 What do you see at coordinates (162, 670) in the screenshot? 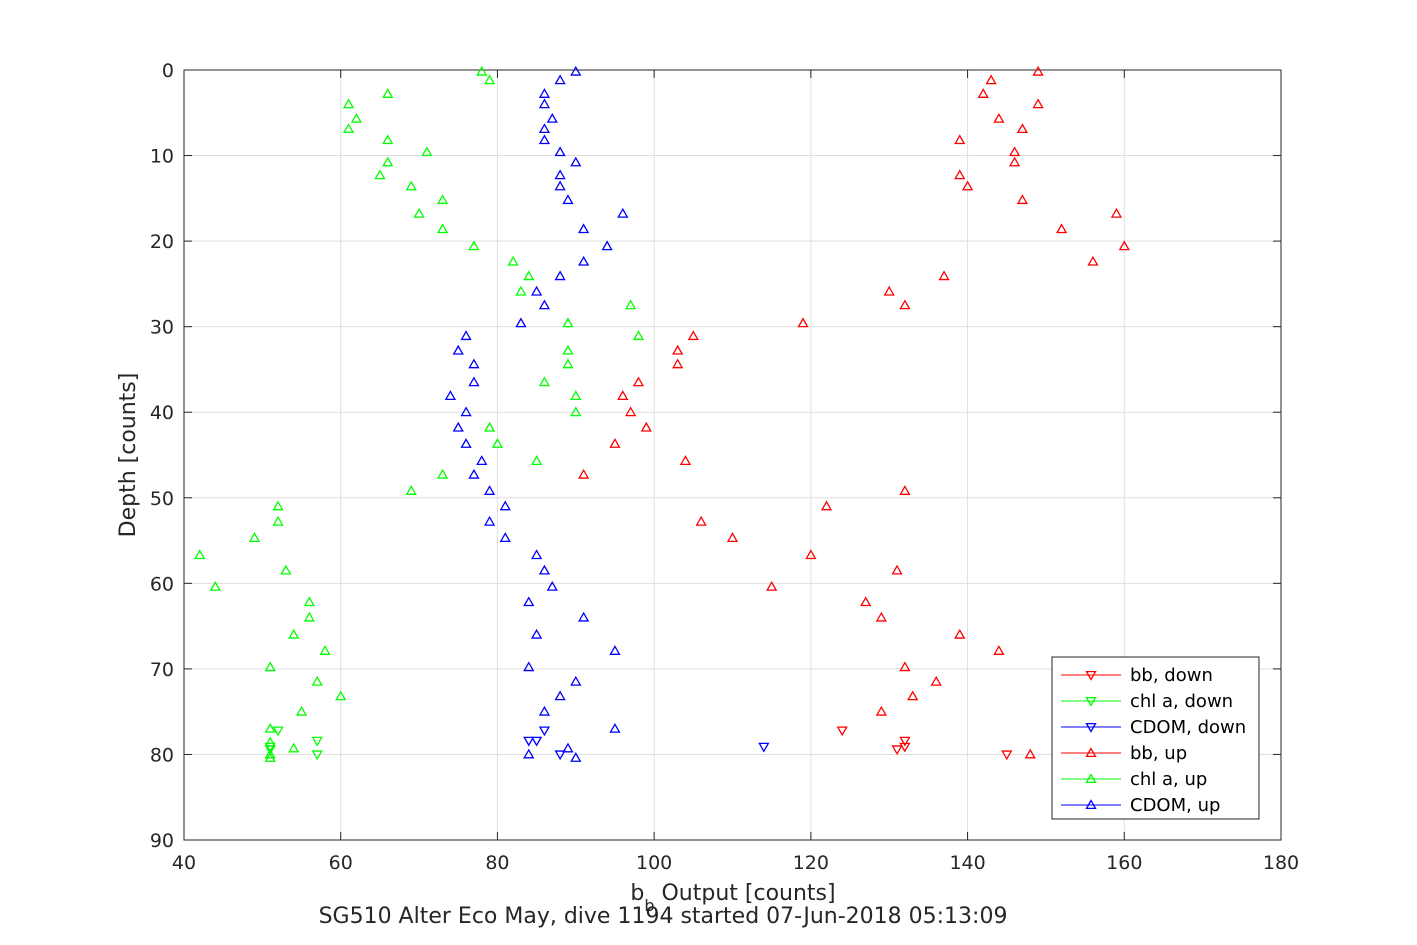
I see `y-tick-label: 70` at bounding box center [162, 670].